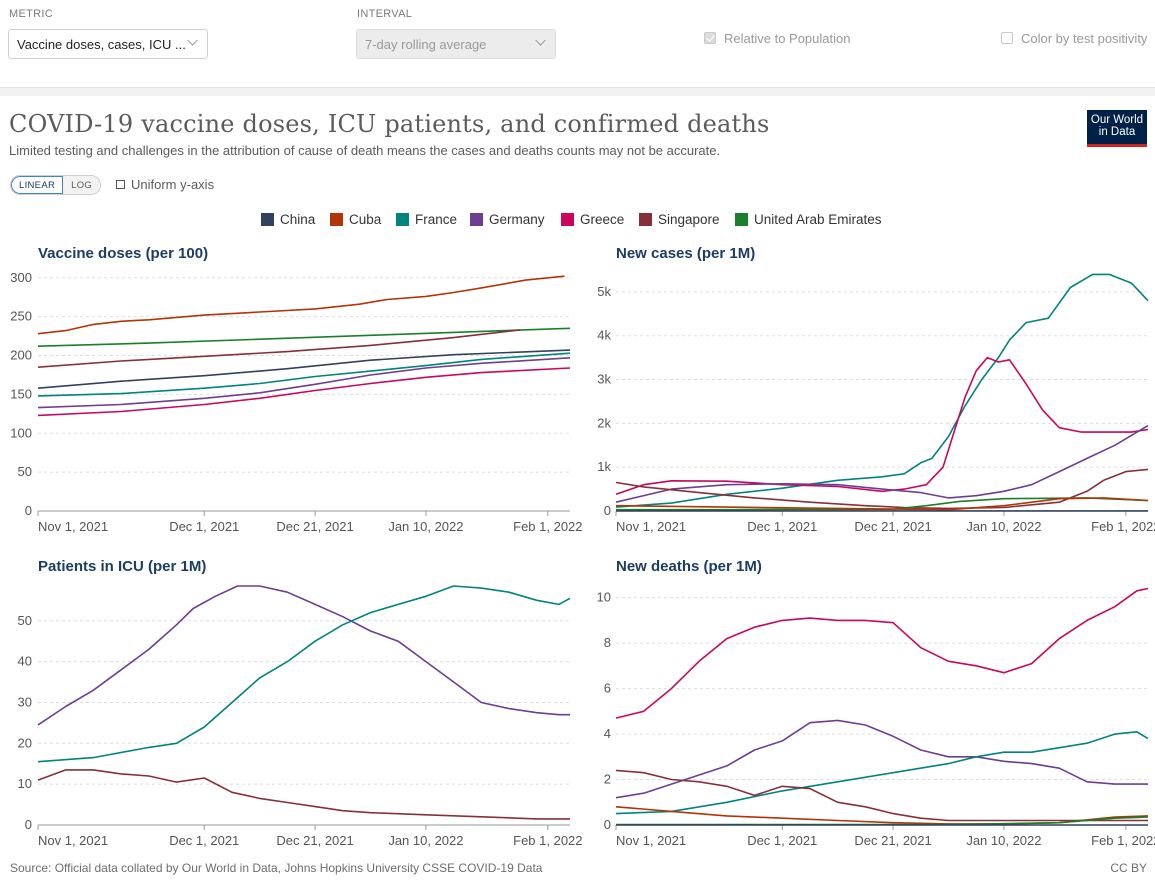 Image resolution: width=1155 pixels, height=883 pixels. What do you see at coordinates (365, 219) in the screenshot?
I see `legend-label: Cuba` at bounding box center [365, 219].